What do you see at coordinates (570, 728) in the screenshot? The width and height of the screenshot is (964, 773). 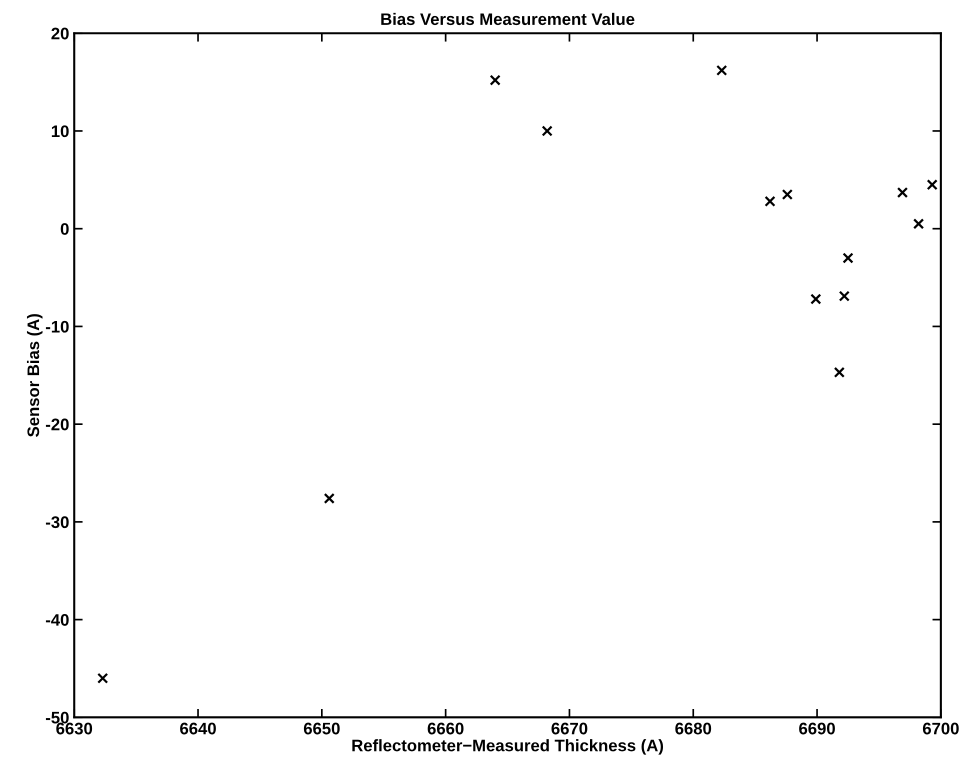 I see `x-tick-label: 6670` at bounding box center [570, 728].